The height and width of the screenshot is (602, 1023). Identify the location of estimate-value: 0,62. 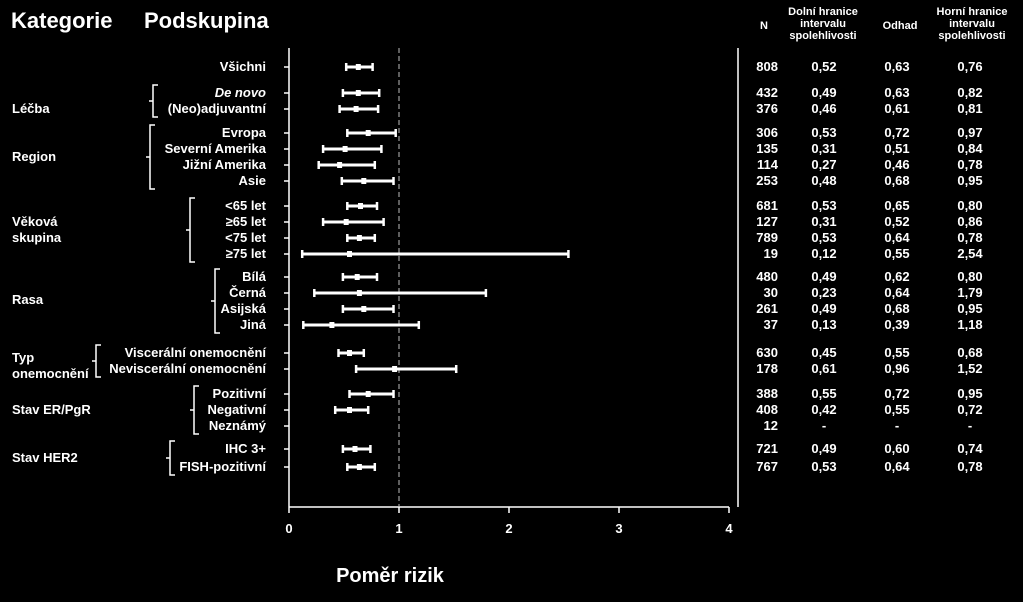
(897, 276).